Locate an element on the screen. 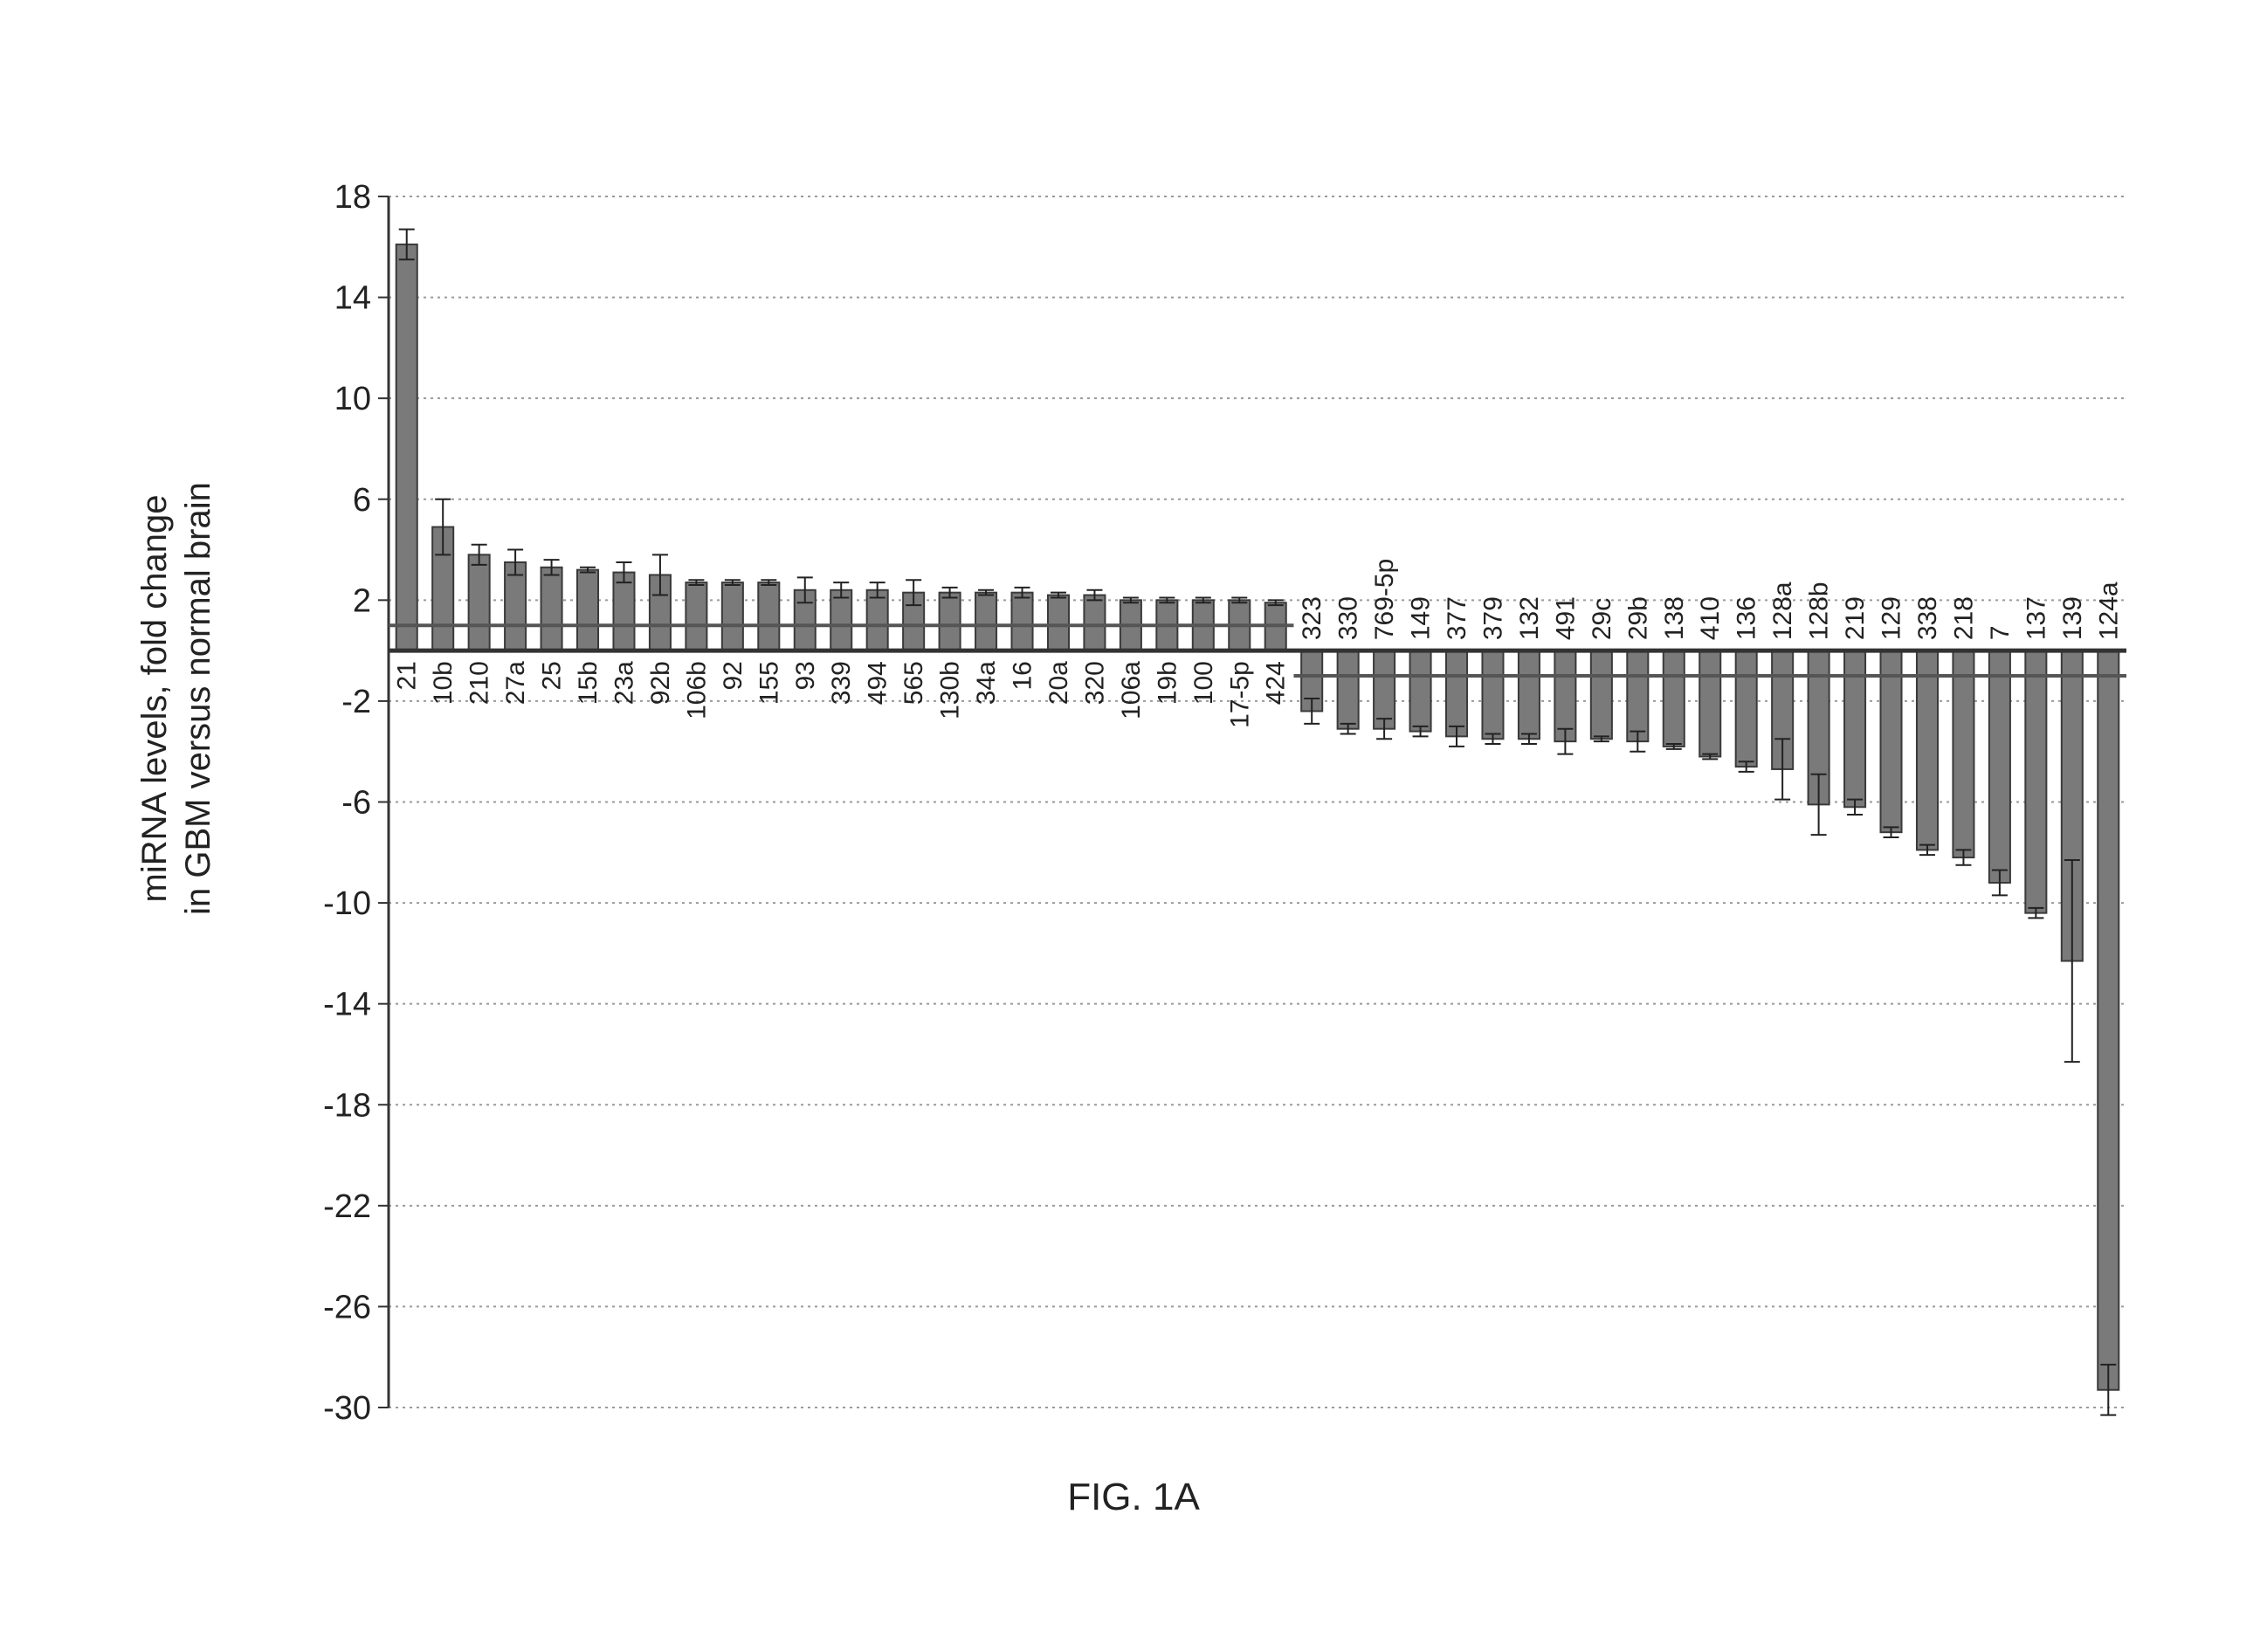 This screenshot has width=2267, height=1652. category-label: 491 is located at coordinates (1565, 618).